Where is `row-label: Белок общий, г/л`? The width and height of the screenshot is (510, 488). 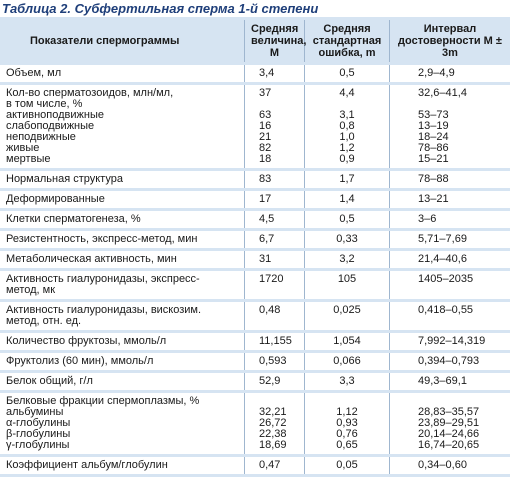 row-label: Белок общий, г/л is located at coordinates (122, 381).